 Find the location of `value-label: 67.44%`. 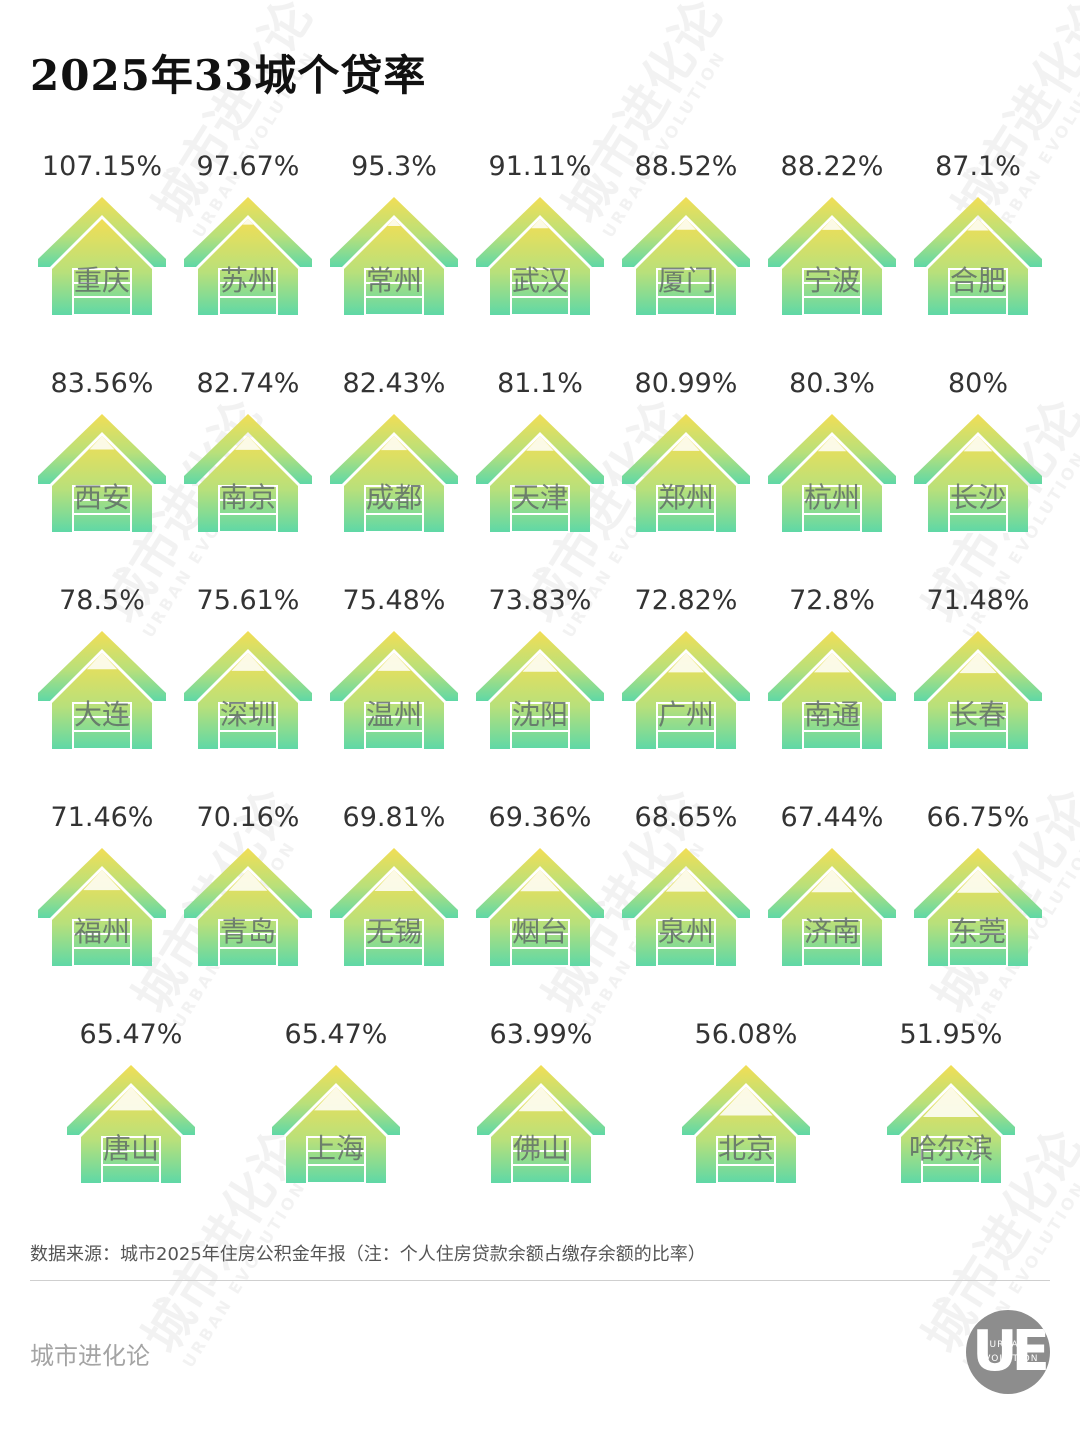

value-label: 67.44% is located at coordinates (832, 817).